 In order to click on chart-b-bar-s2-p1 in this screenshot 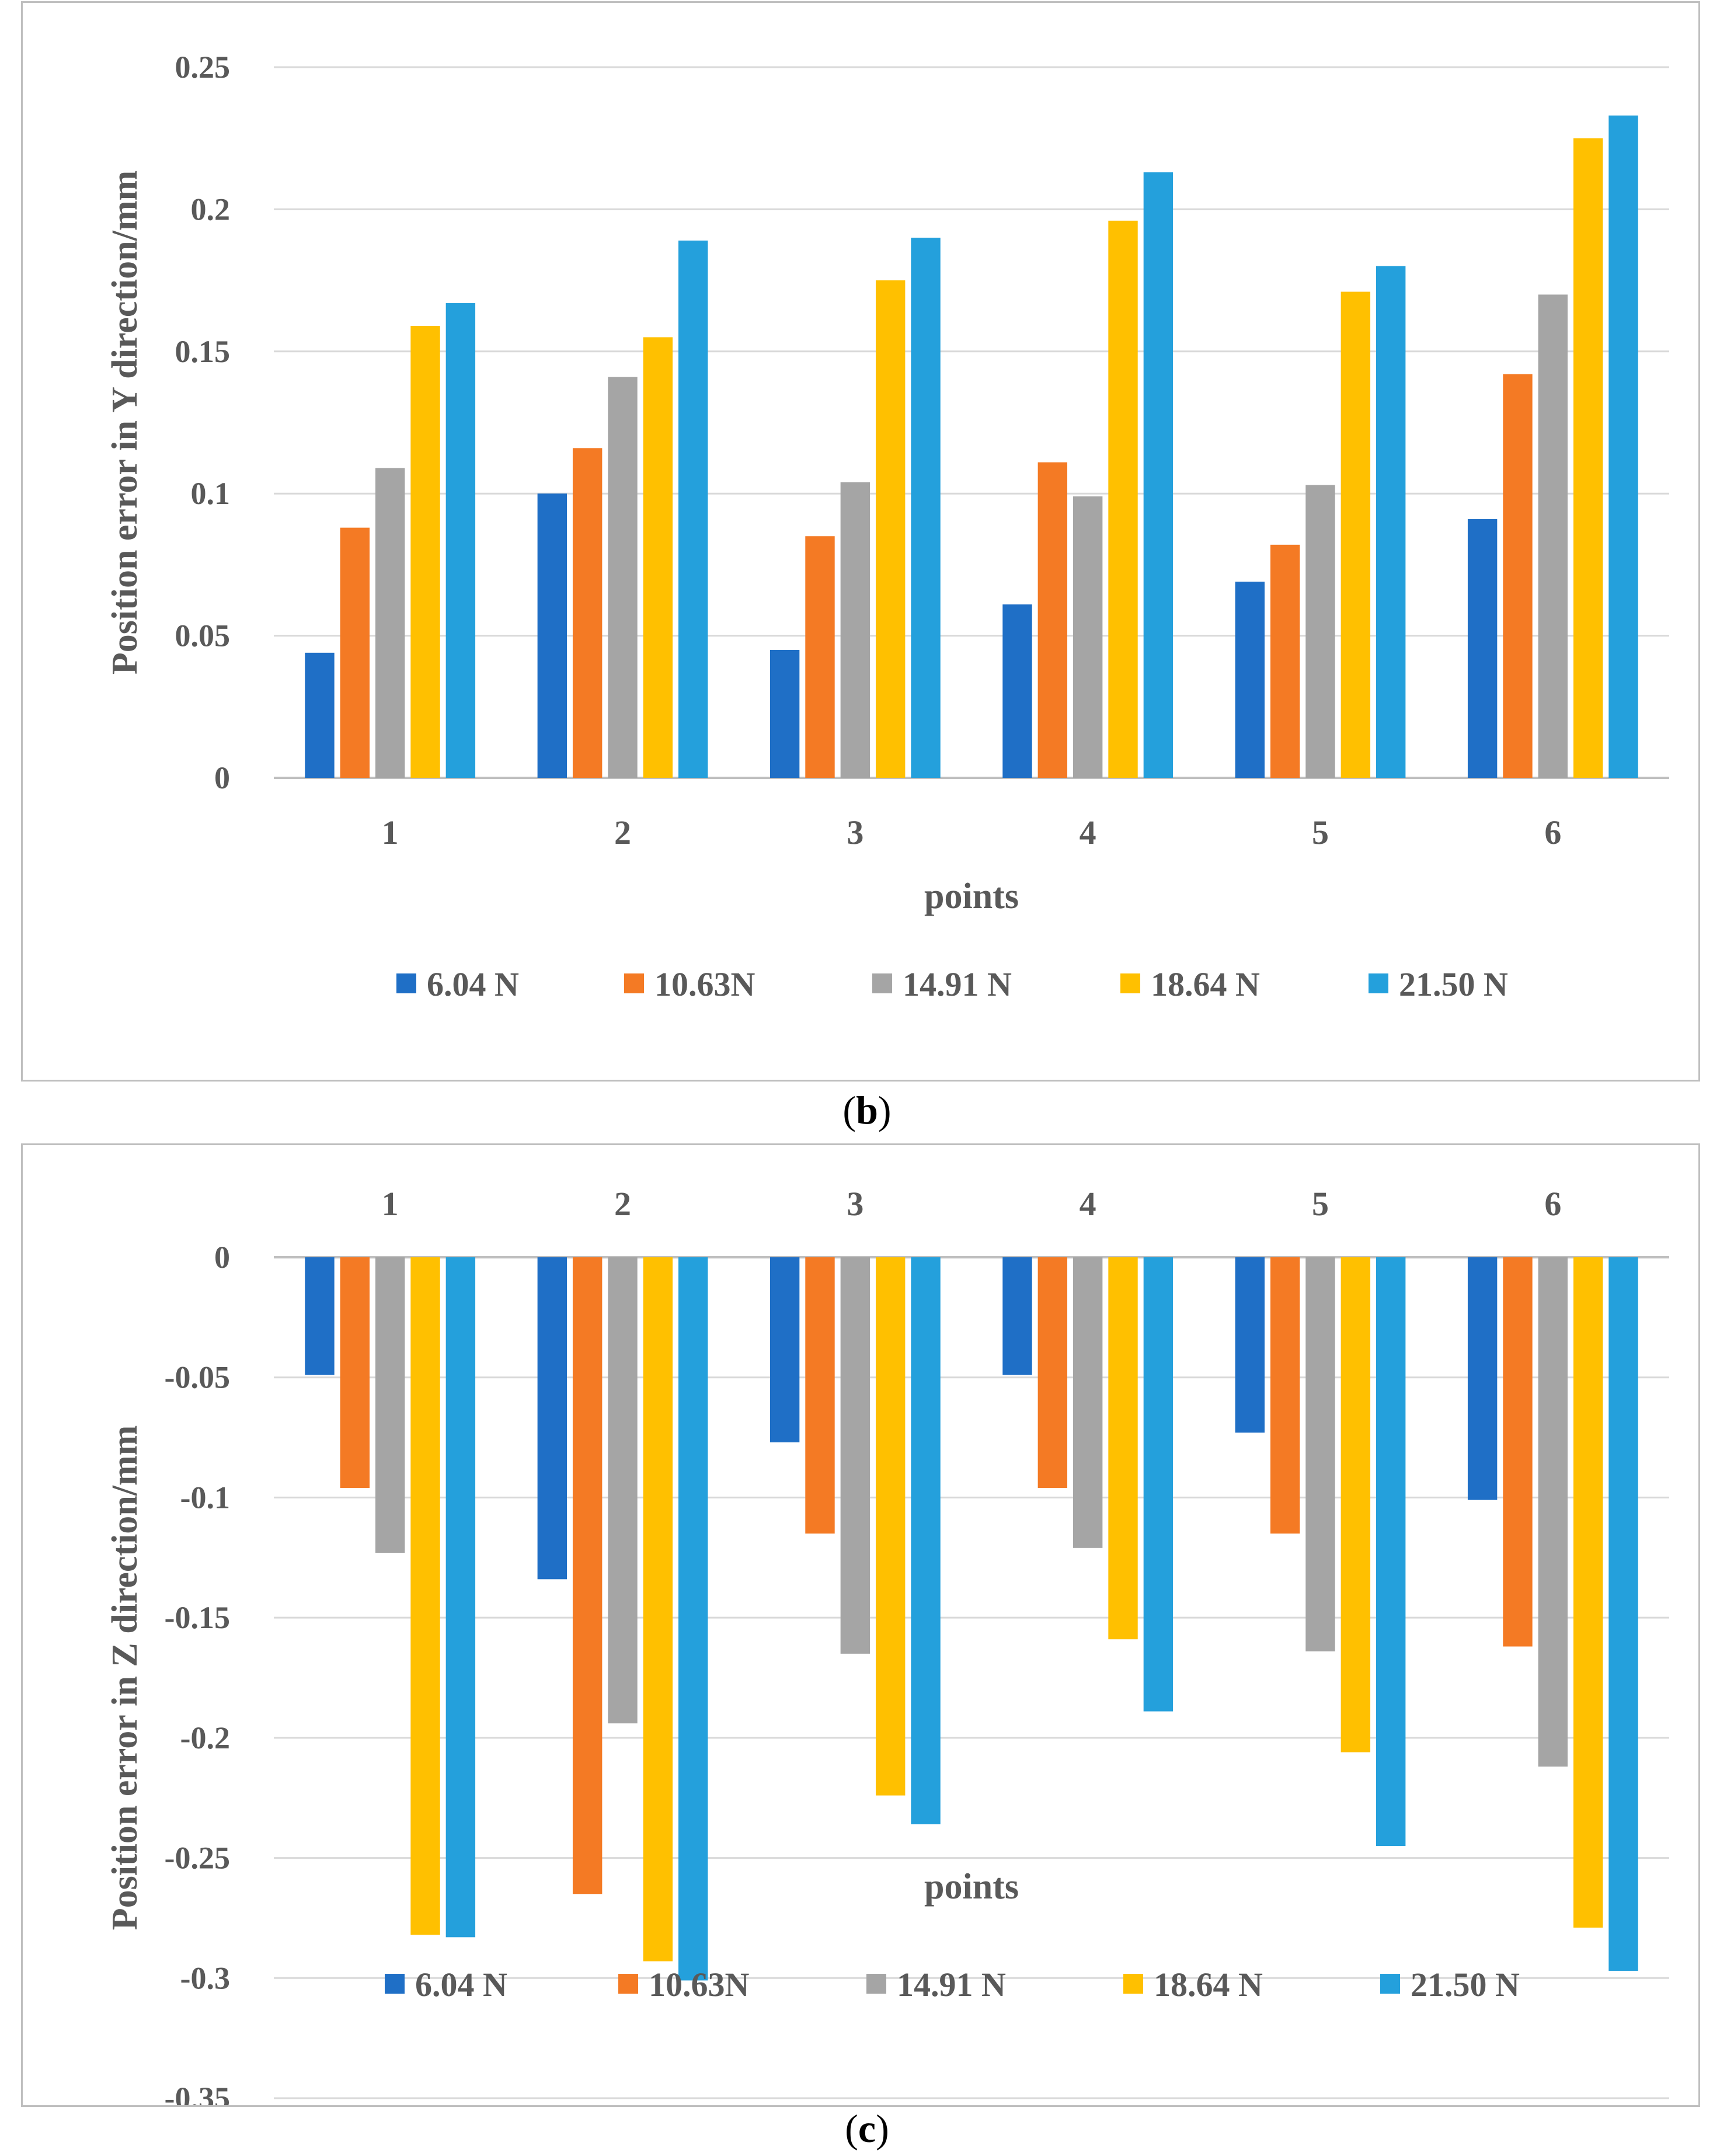, I will do `click(355, 653)`.